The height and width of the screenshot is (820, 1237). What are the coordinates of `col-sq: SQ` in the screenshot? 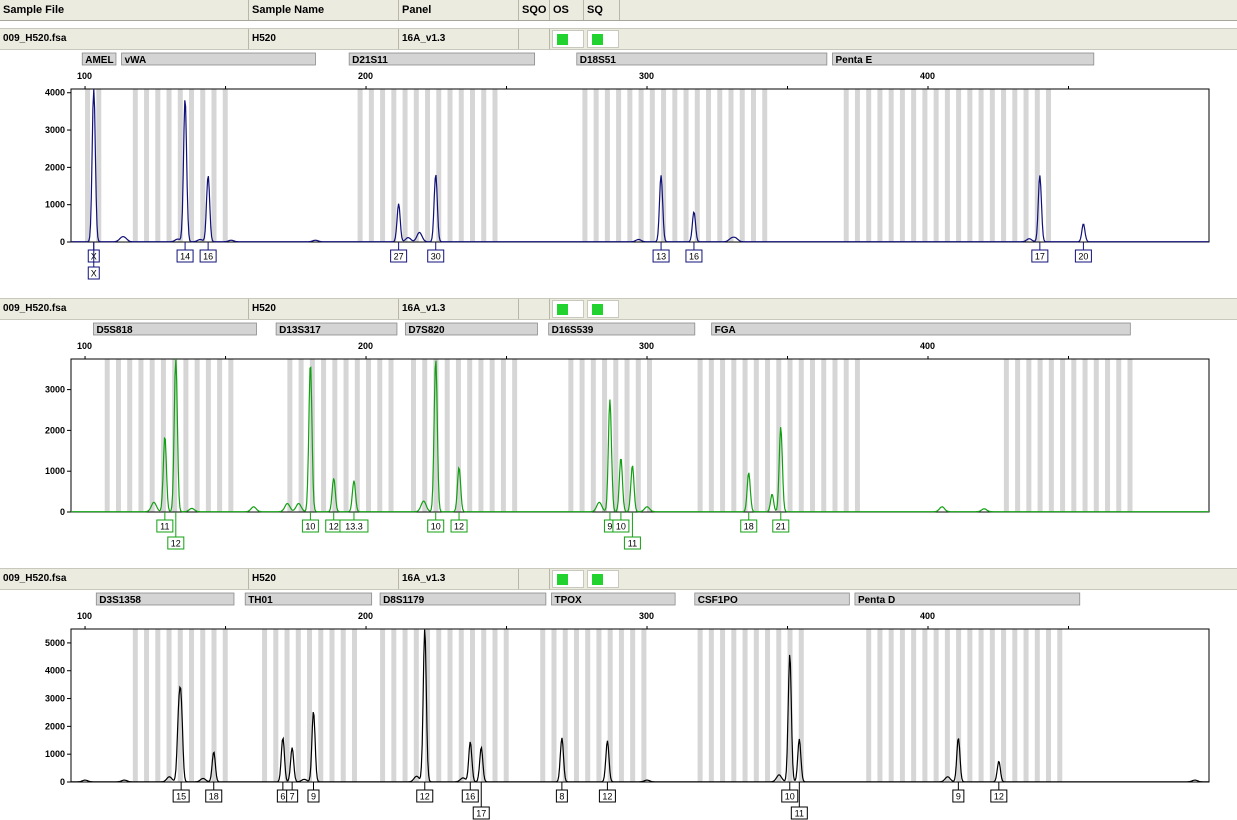 It's located at (602, 10).